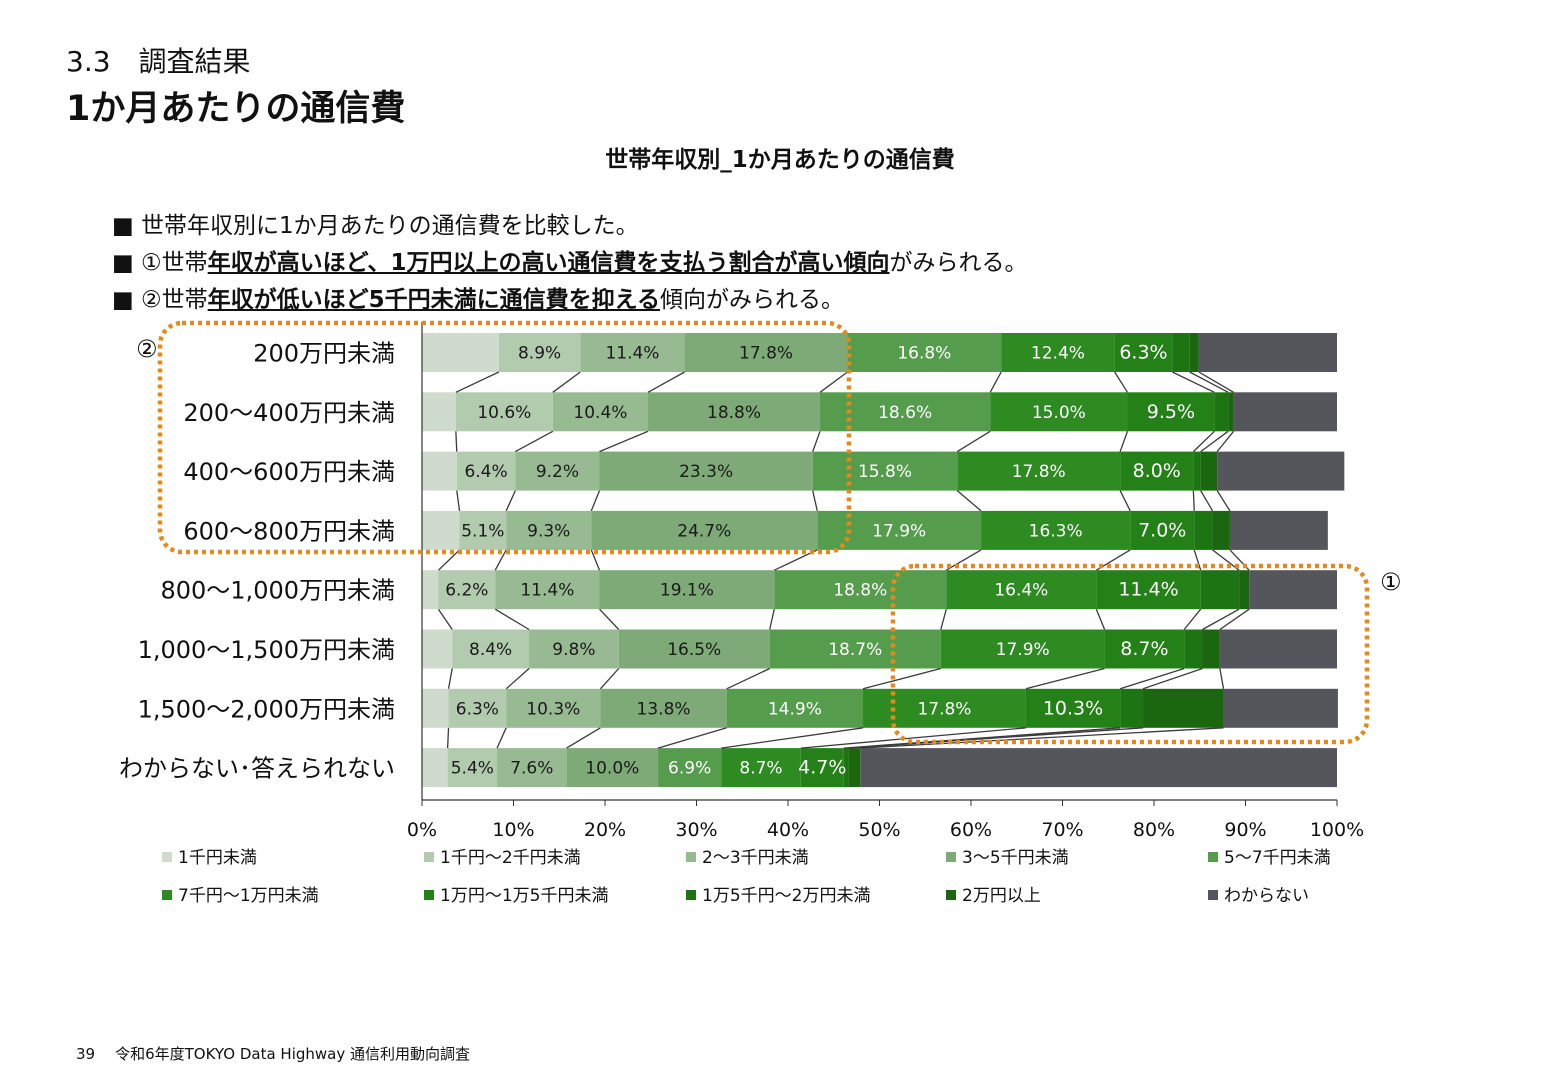  I want to click on data-label: 10.4%, so click(600, 413).